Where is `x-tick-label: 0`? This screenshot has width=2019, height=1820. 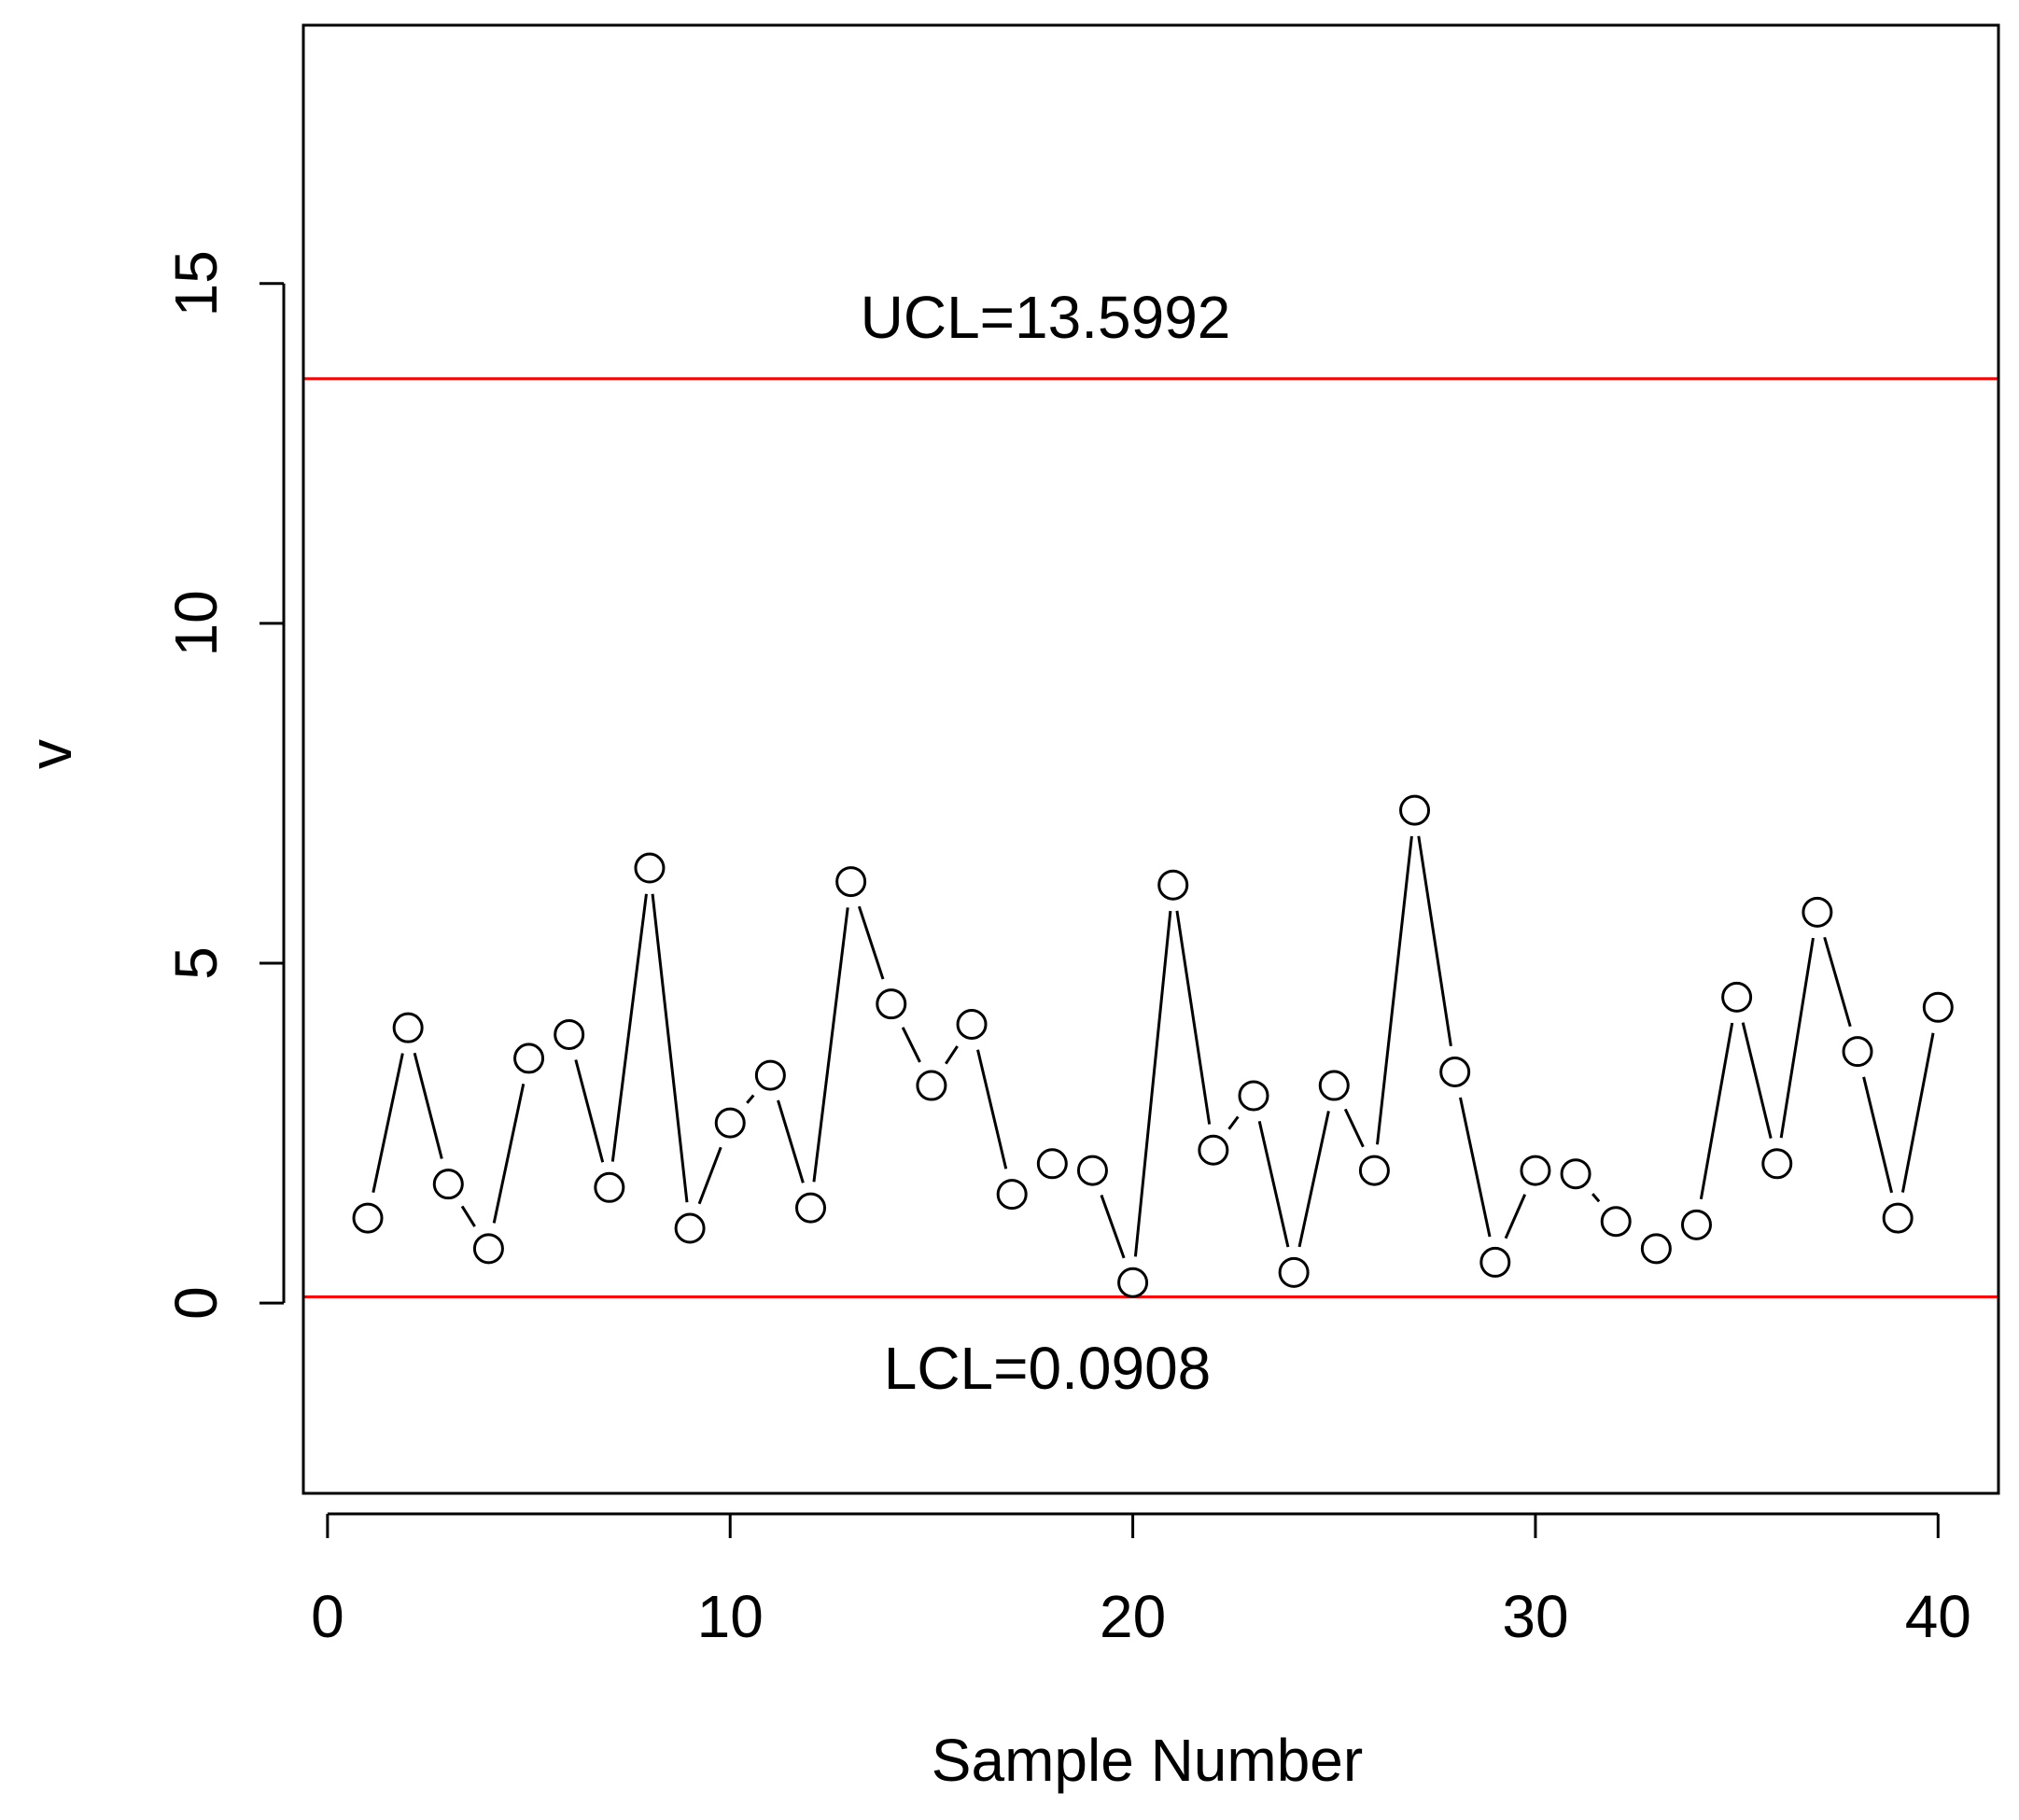
x-tick-label: 0 is located at coordinates (327, 1616).